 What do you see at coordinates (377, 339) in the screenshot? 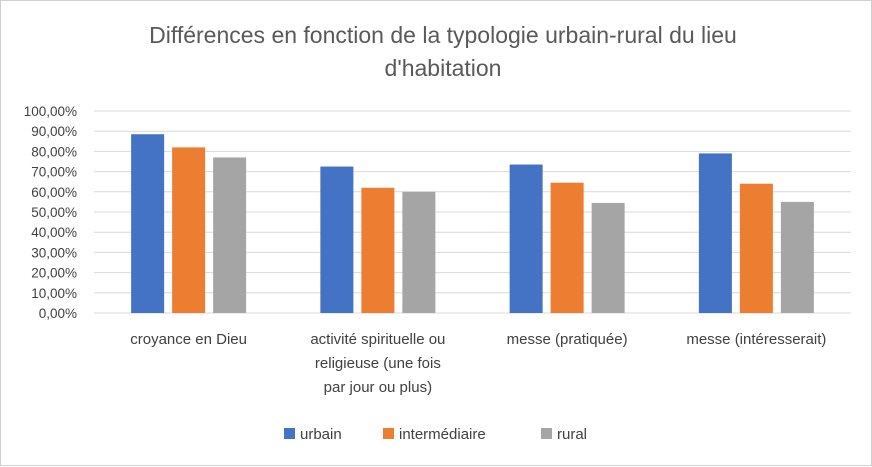
I see `category-label: activité spirituelle ou` at bounding box center [377, 339].